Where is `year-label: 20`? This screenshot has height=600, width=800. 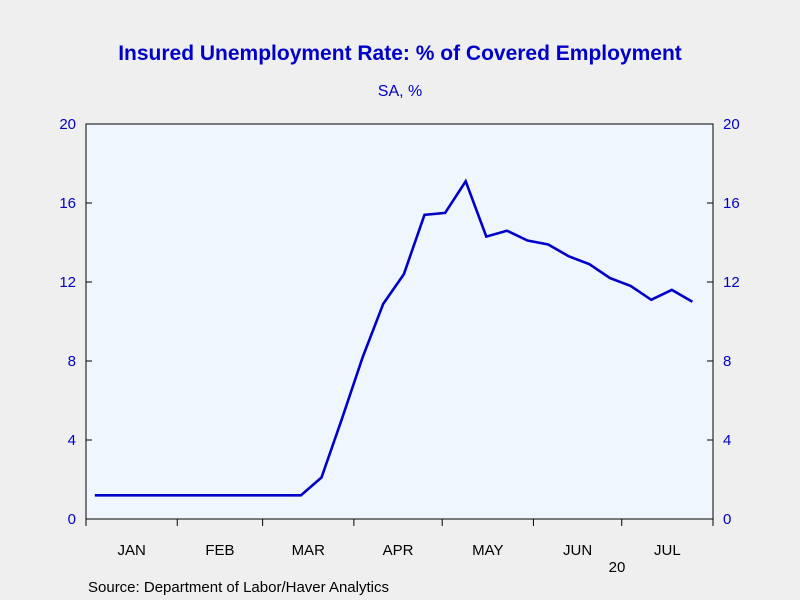 year-label: 20 is located at coordinates (617, 567).